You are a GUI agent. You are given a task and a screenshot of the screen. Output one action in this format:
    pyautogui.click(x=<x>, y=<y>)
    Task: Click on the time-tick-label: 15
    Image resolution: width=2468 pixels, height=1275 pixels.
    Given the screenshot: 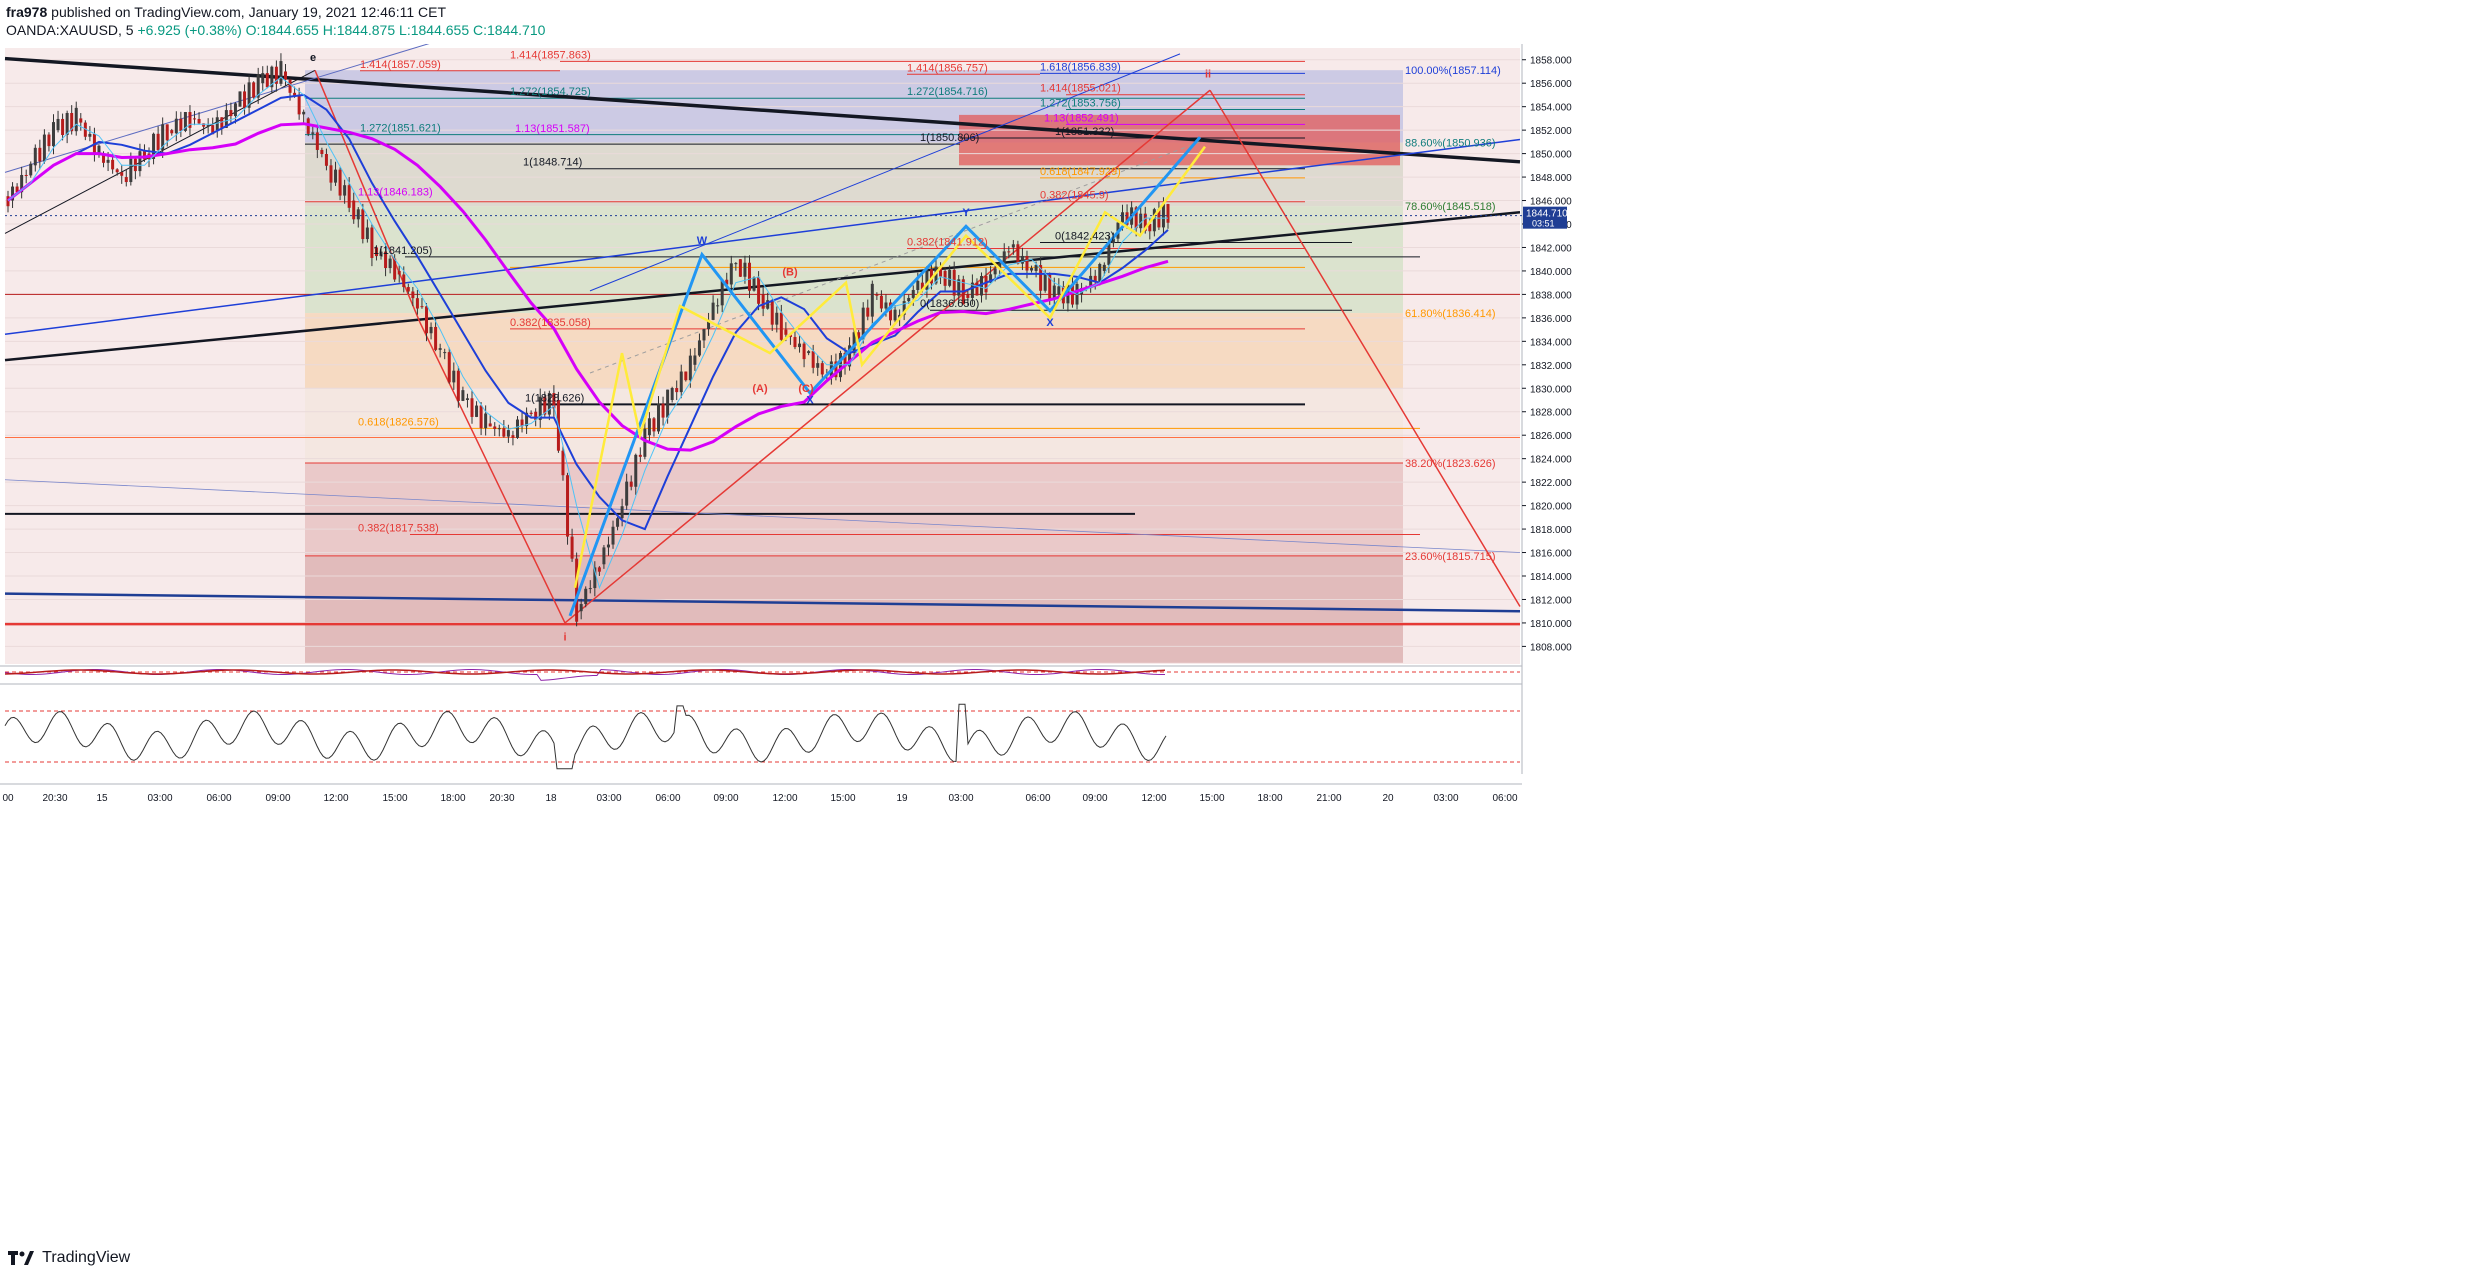 What is the action you would take?
    pyautogui.click(x=102, y=798)
    